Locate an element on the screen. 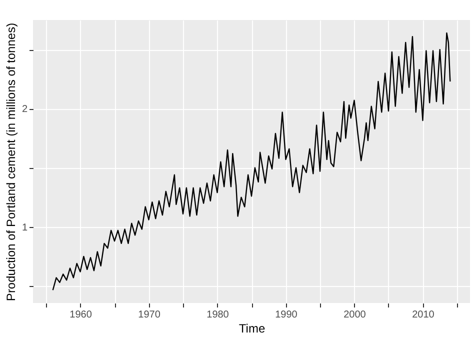 The height and width of the screenshot is (338, 474). x-tick-label: 1970 is located at coordinates (149, 315).